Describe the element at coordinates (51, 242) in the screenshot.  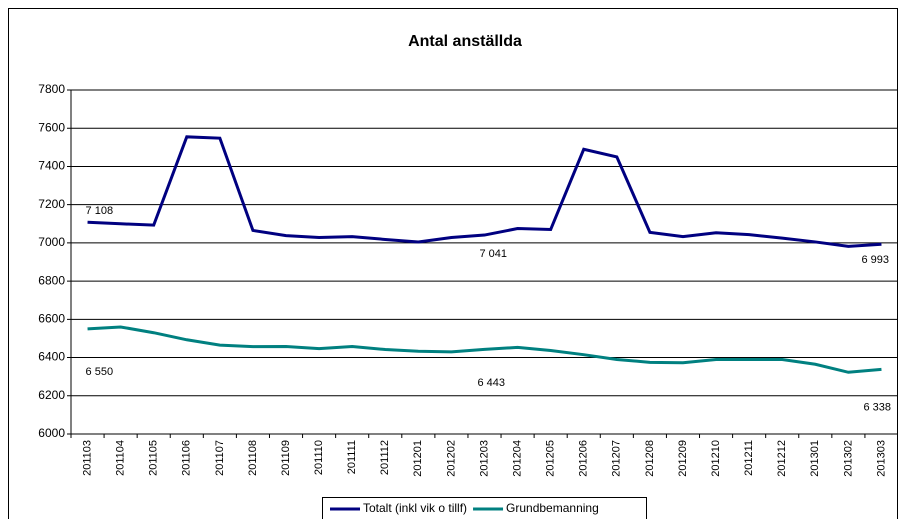
I see `y-tick-label: 7000` at that location.